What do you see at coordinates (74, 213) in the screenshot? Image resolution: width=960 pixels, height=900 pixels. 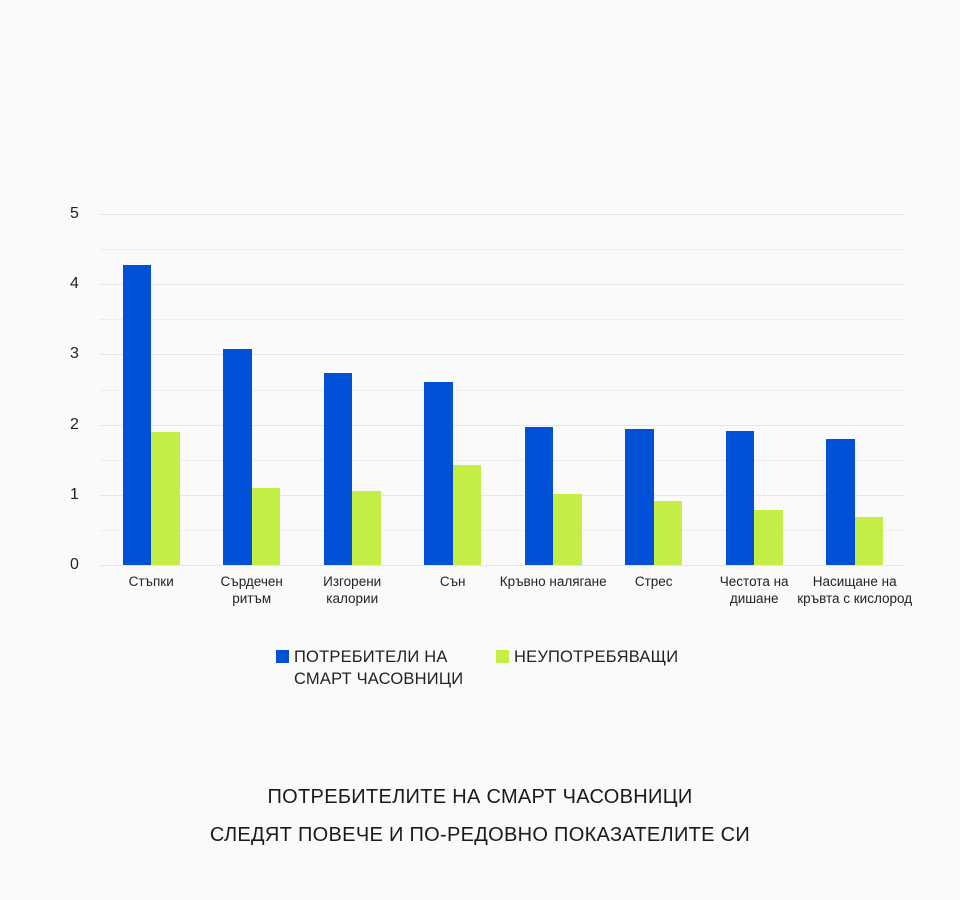 I see `y-tick-label: 5` at bounding box center [74, 213].